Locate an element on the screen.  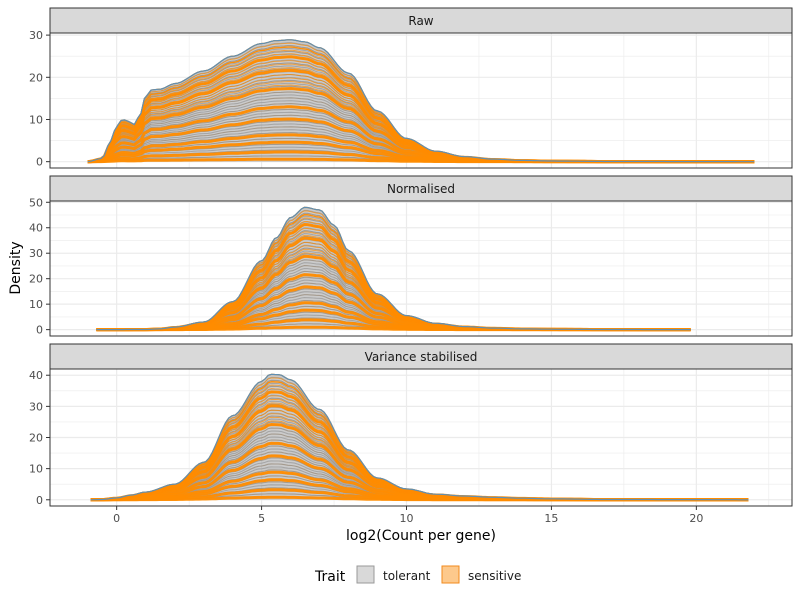
facet-strip-label: Normalised is located at coordinates (421, 189).